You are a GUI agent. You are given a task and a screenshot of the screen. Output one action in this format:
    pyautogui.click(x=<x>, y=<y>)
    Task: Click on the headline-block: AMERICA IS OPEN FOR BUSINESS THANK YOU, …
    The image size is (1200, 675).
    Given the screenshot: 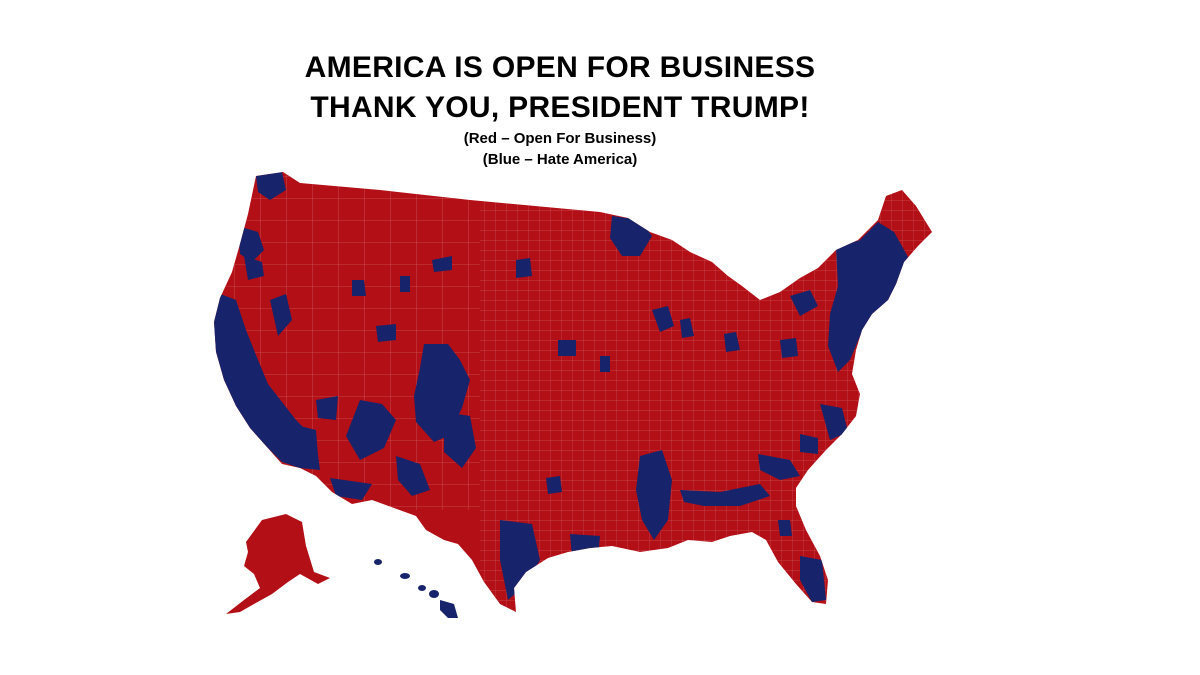 What is the action you would take?
    pyautogui.click(x=560, y=109)
    